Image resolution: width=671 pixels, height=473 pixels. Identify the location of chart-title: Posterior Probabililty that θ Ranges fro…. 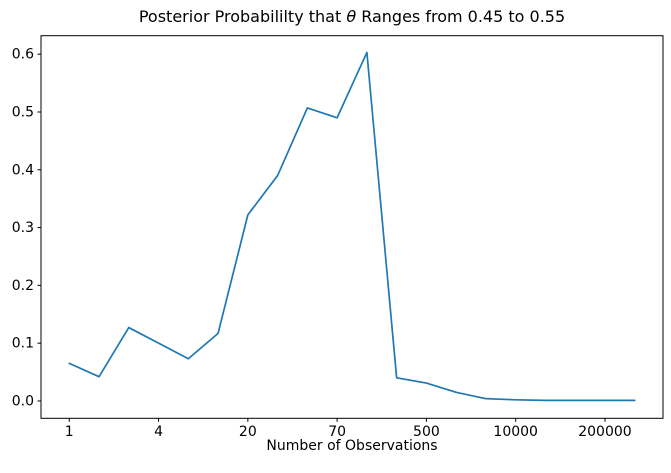
(352, 16).